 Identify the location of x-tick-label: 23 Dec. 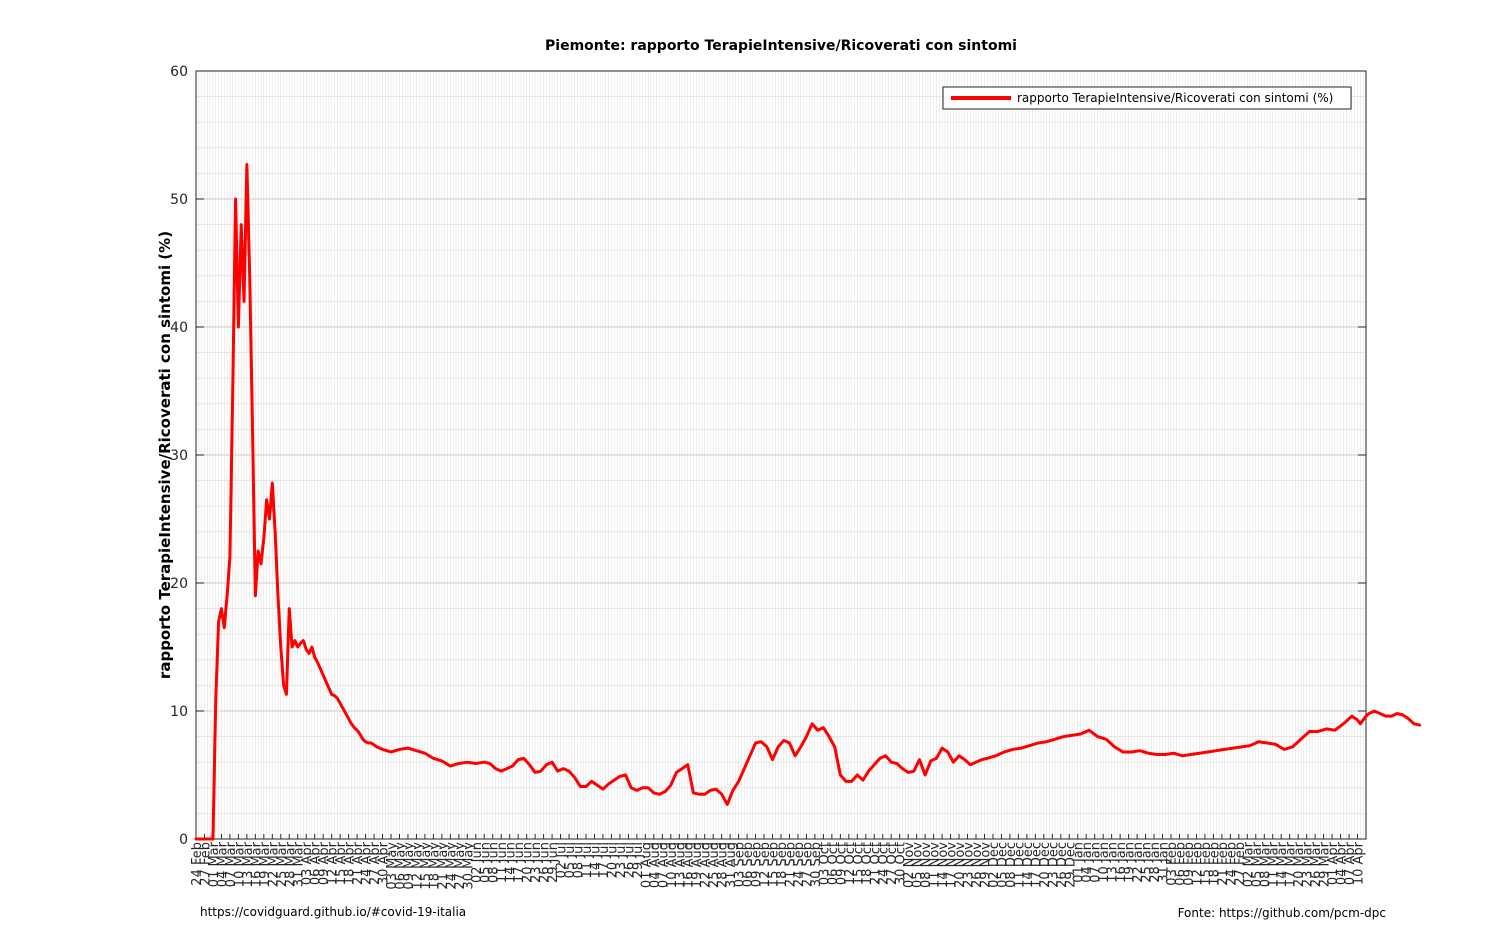
(1053, 865).